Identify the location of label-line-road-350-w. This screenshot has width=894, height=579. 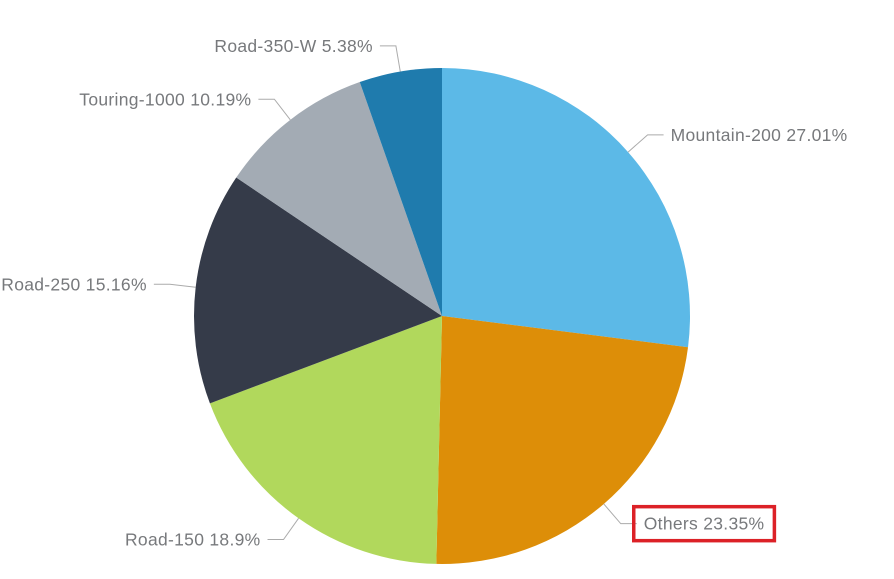
(390, 58).